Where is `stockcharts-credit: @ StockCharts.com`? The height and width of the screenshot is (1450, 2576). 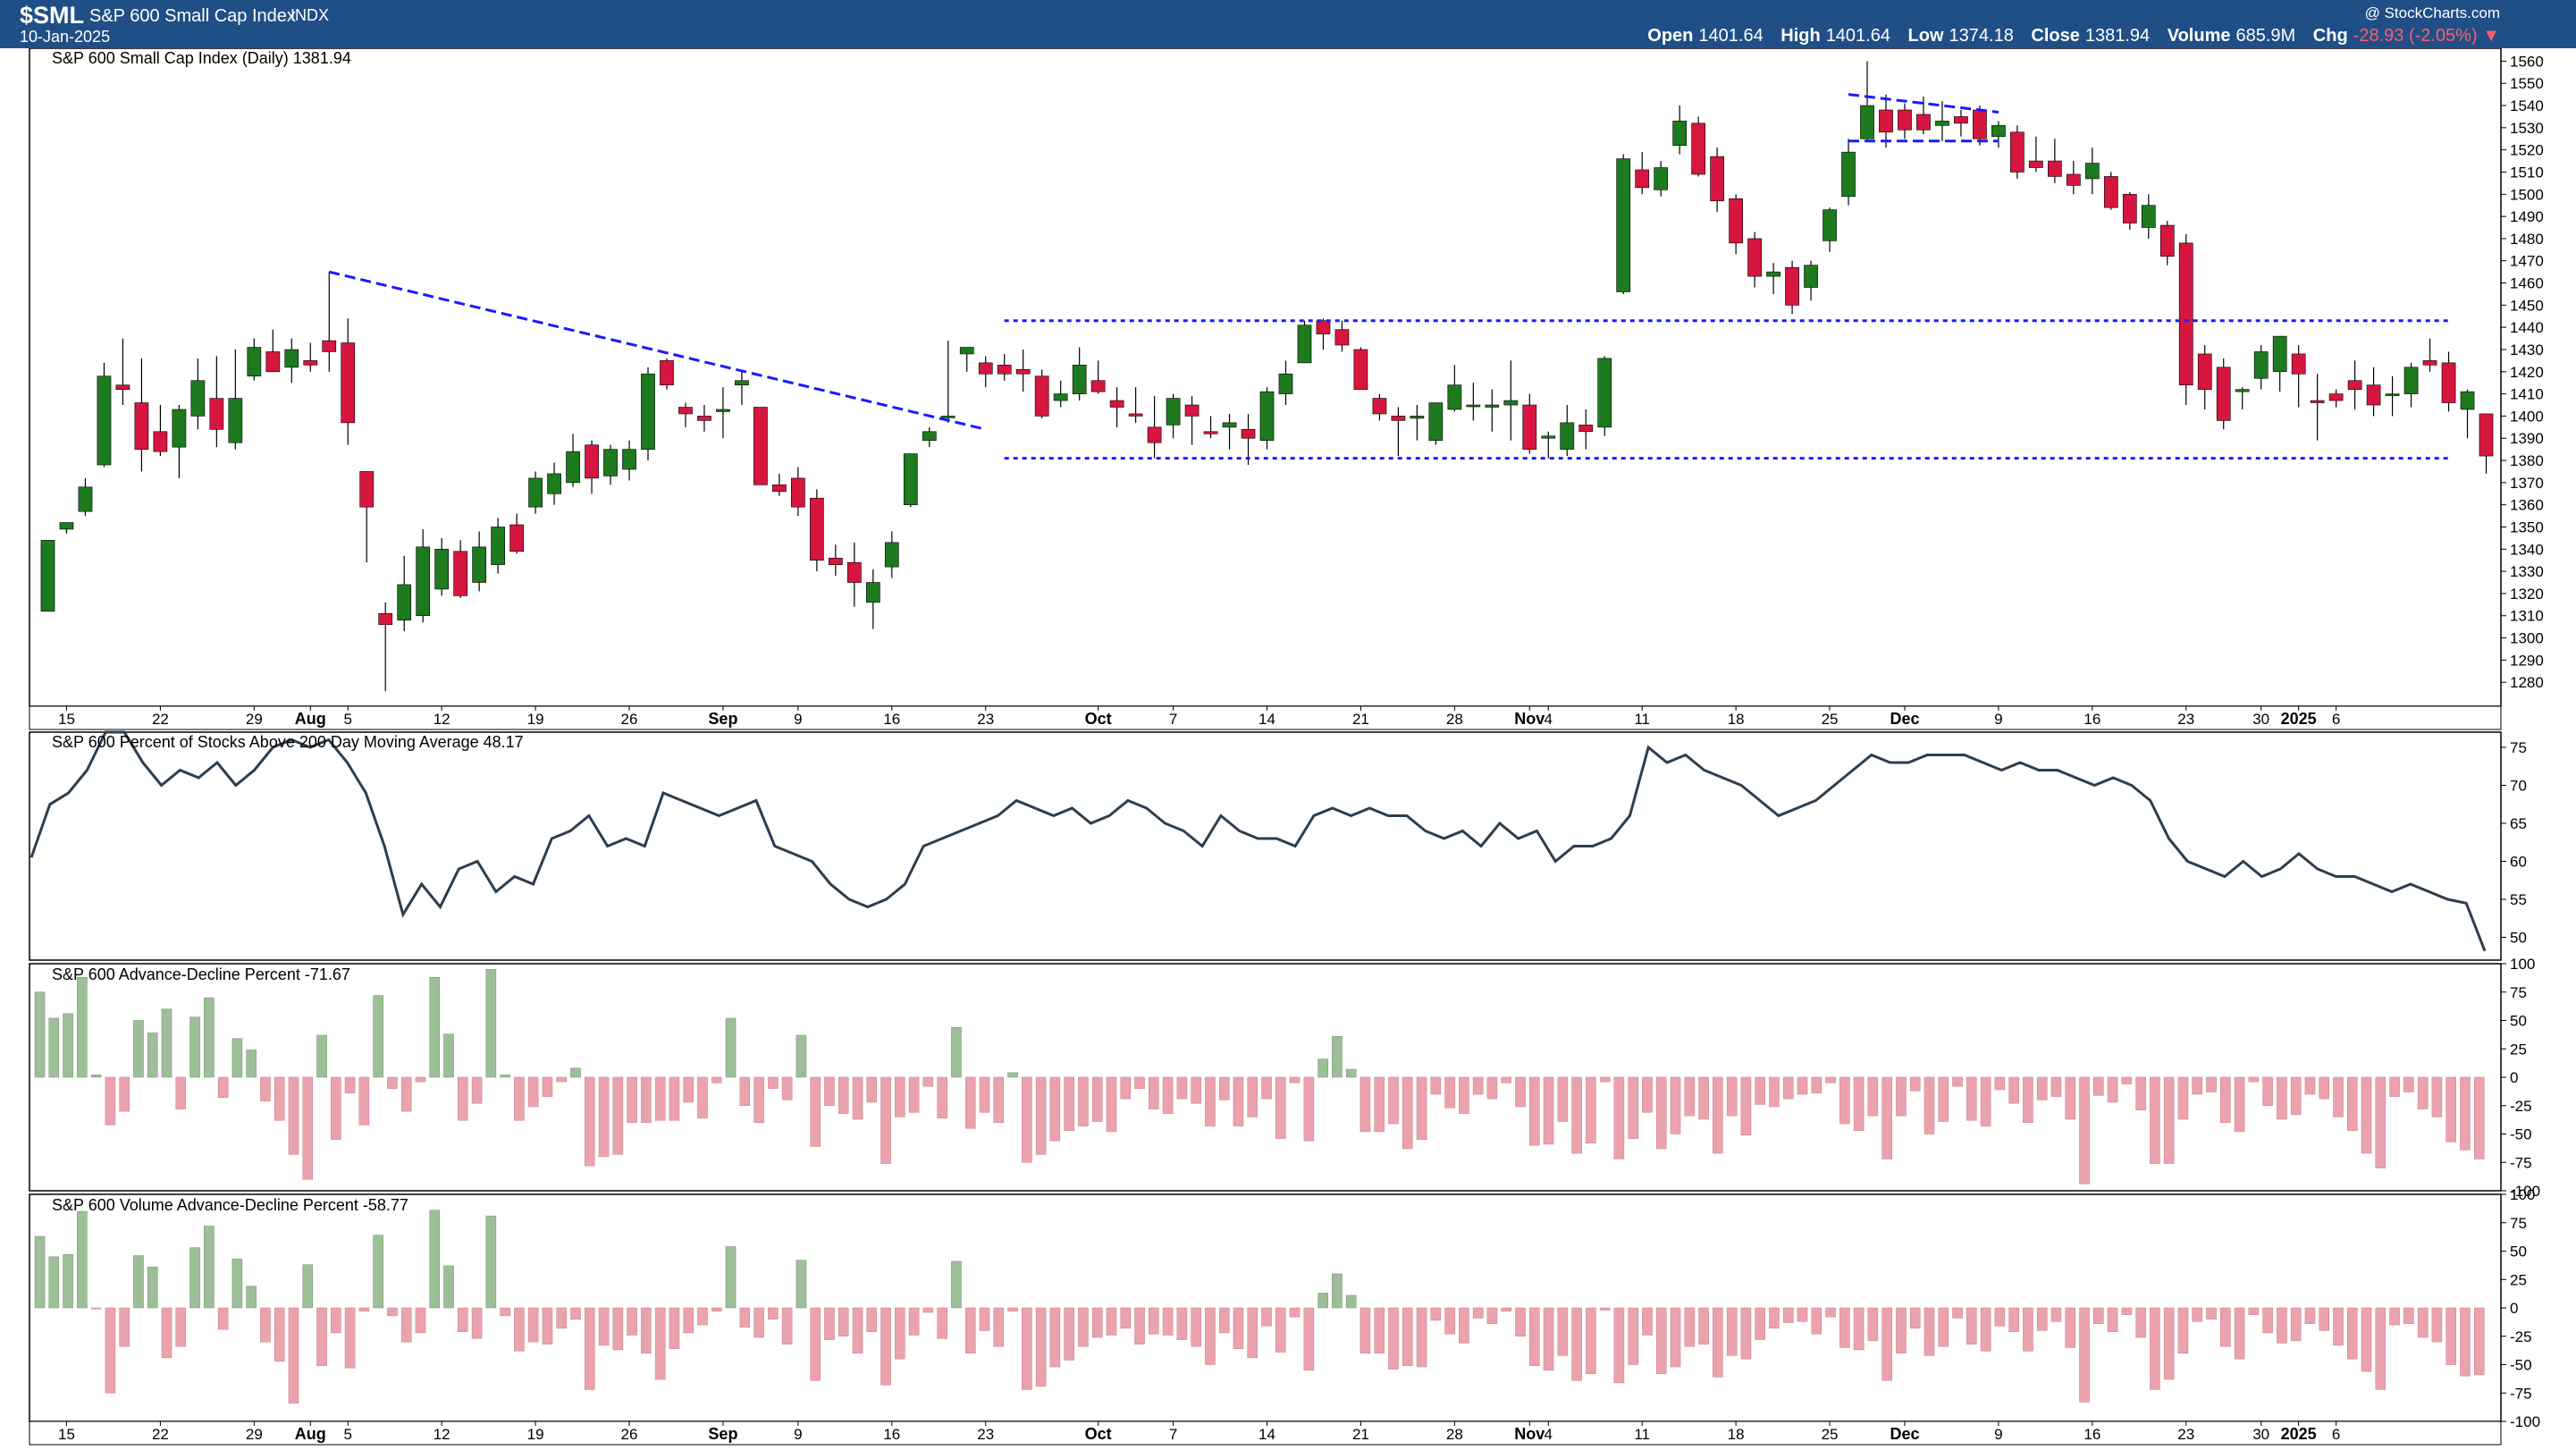 stockcharts-credit: @ StockCharts.com is located at coordinates (2432, 13).